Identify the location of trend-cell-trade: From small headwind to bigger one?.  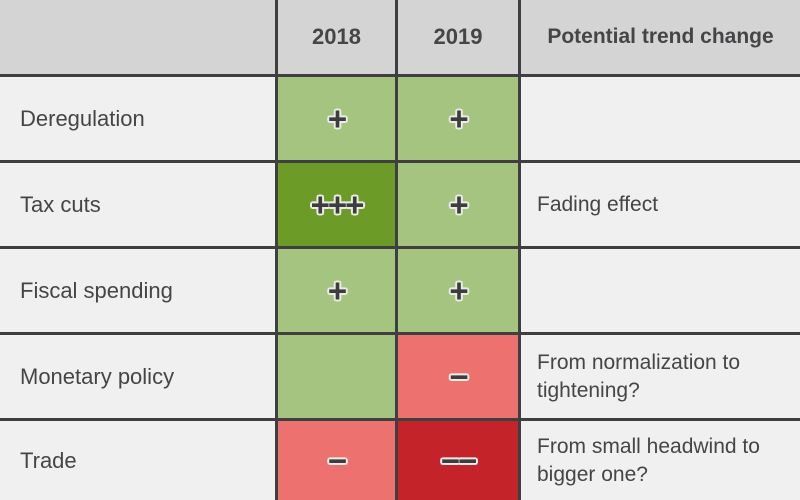
(659, 459).